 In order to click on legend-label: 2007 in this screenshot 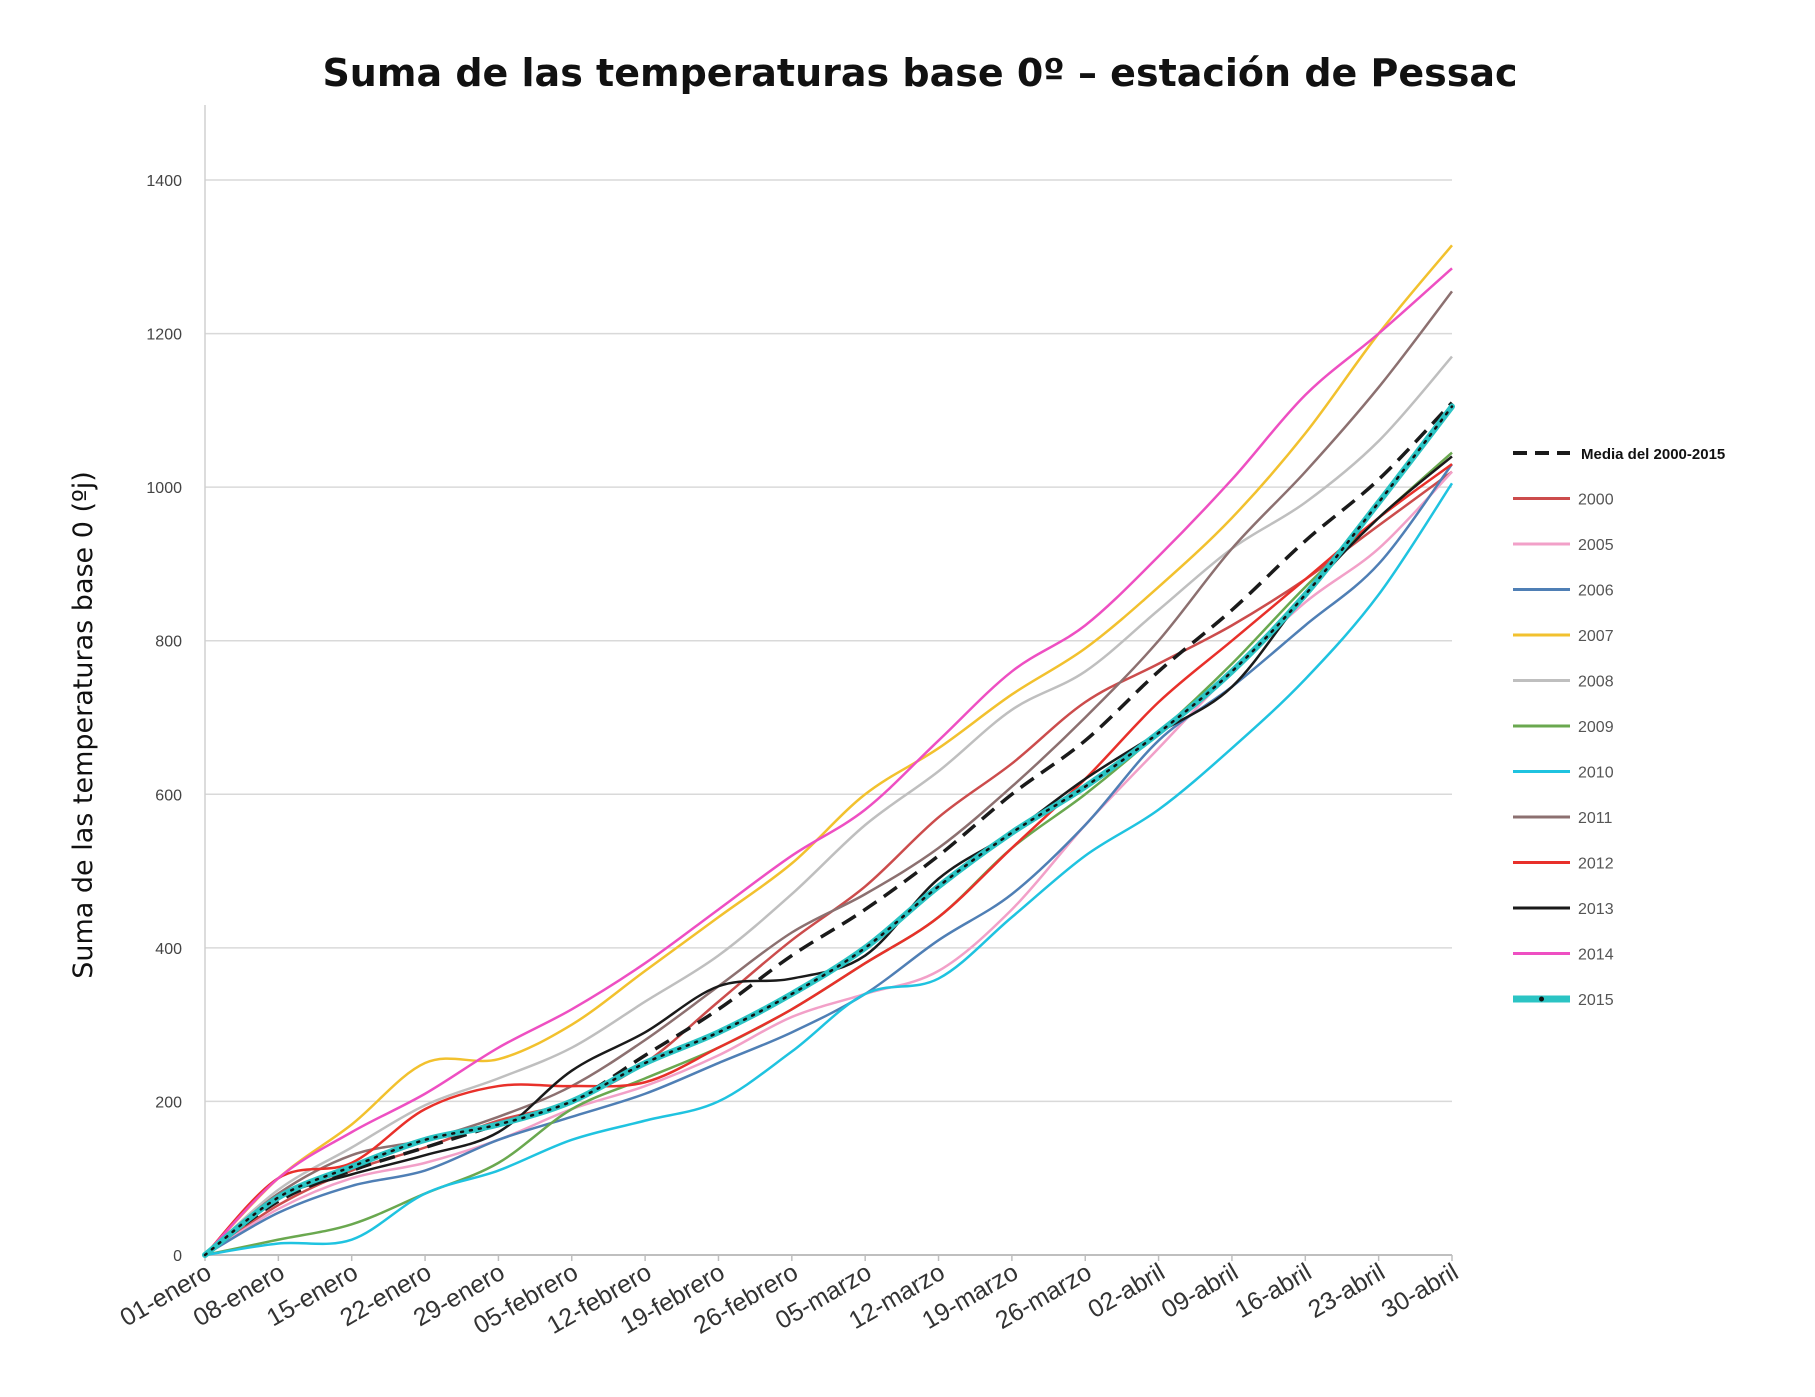, I will do `click(1596, 636)`.